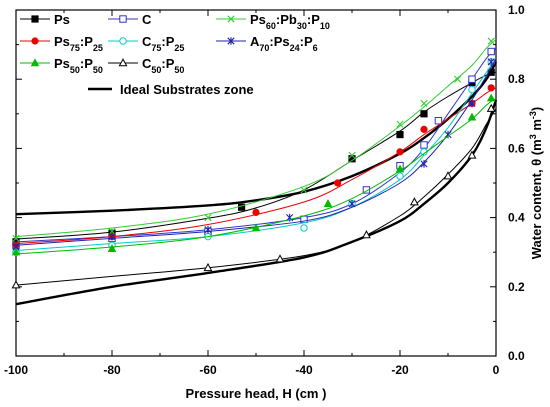  What do you see at coordinates (536, 109) in the screenshot?
I see `y-axis-title-end: )` at bounding box center [536, 109].